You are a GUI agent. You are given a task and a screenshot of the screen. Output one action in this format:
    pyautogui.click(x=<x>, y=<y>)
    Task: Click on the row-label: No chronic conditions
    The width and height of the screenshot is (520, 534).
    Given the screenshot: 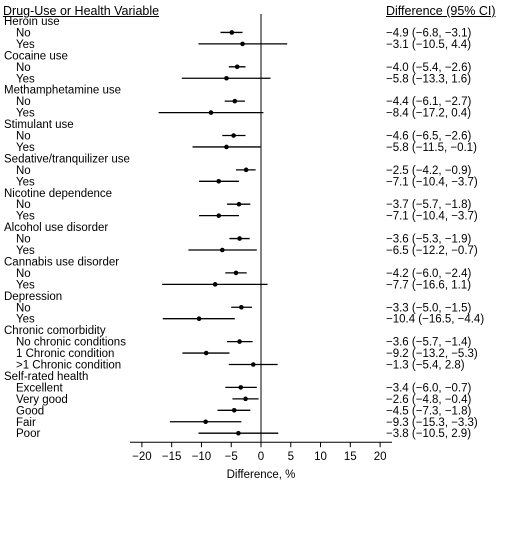 What is the action you would take?
    pyautogui.click(x=71, y=343)
    